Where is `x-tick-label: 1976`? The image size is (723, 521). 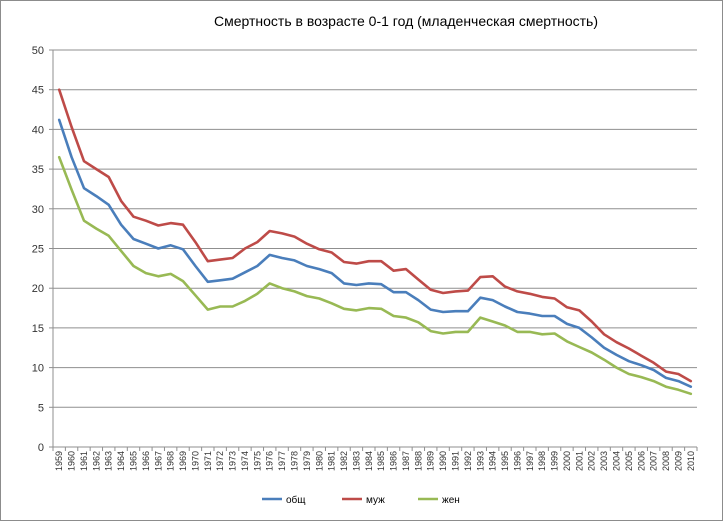 x-tick-label: 1976 is located at coordinates (270, 461).